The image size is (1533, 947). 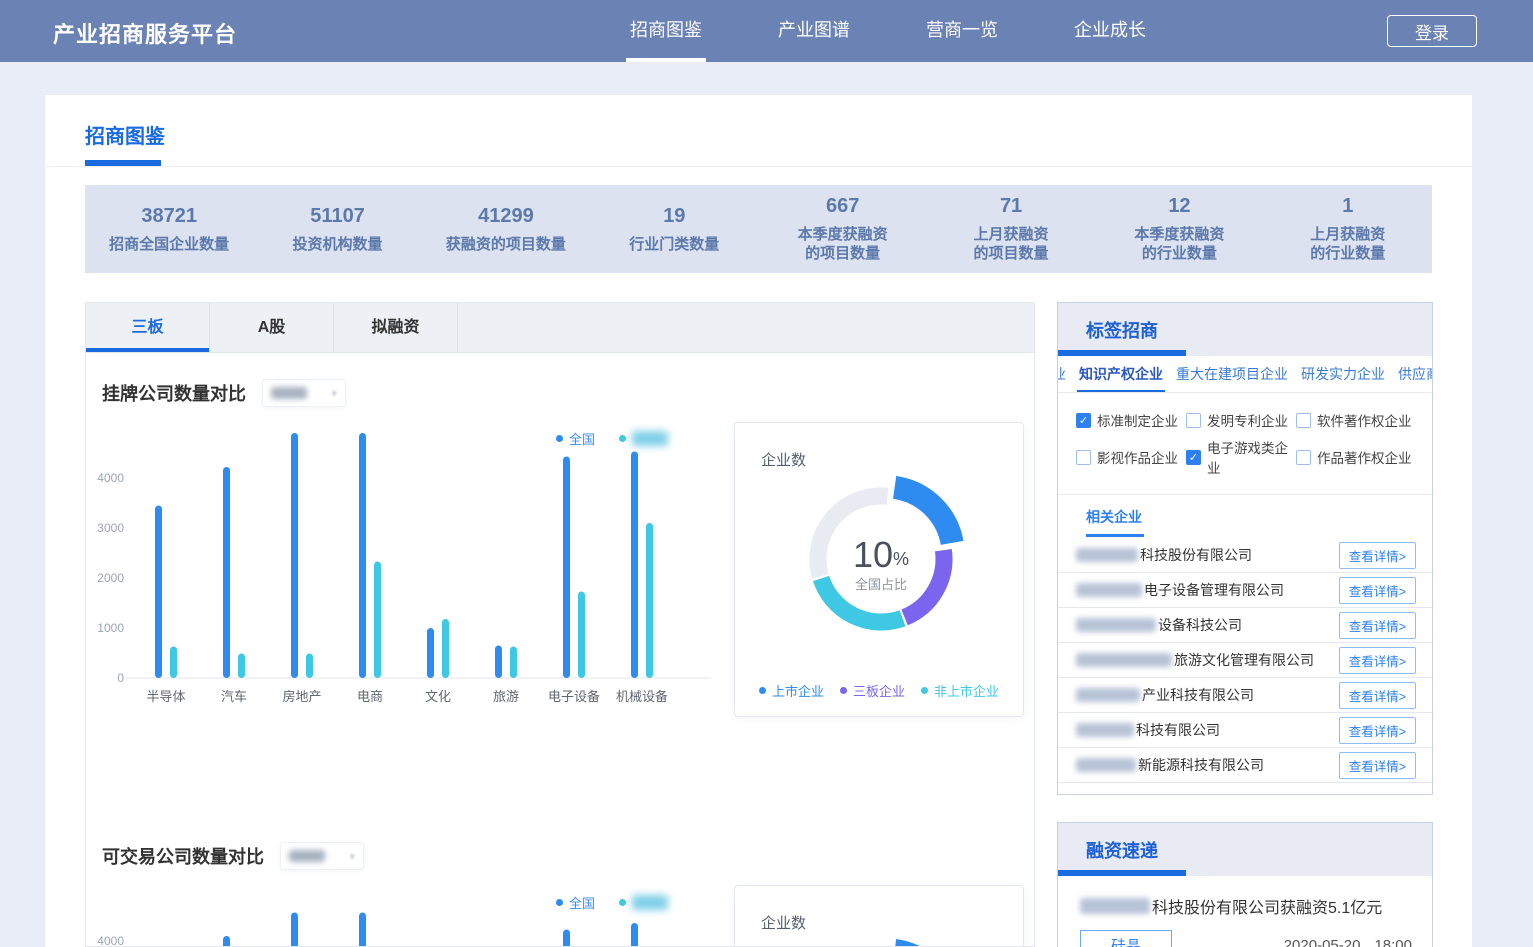 What do you see at coordinates (513, 662) in the screenshot?
I see `bar-旅游-s1` at bounding box center [513, 662].